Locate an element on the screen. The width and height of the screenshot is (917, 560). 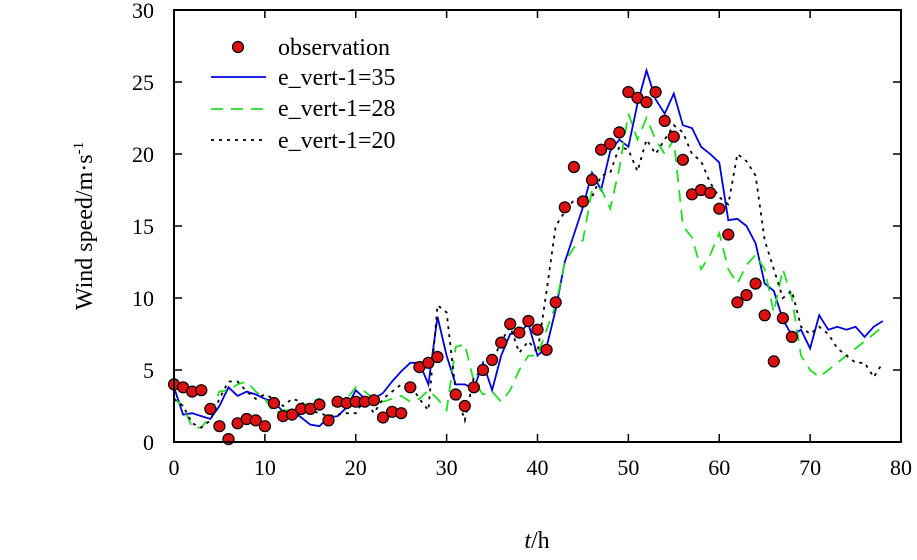
x-tick-label: 60 is located at coordinates (719, 467).